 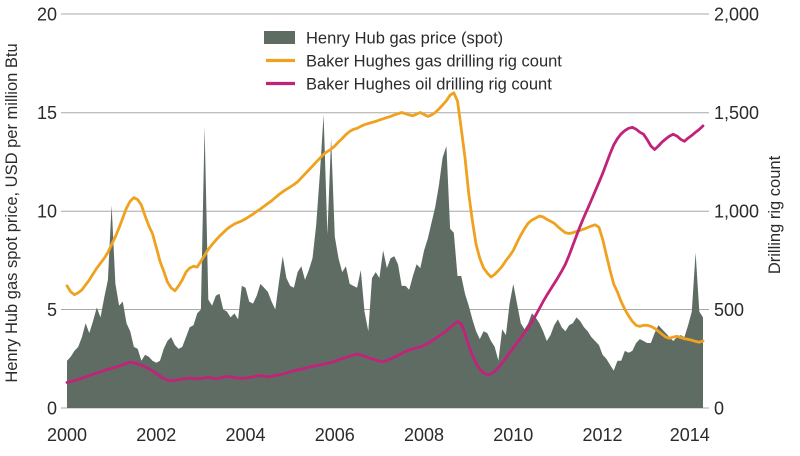 What do you see at coordinates (47, 113) in the screenshot?
I see `left-tick-15: 15` at bounding box center [47, 113].